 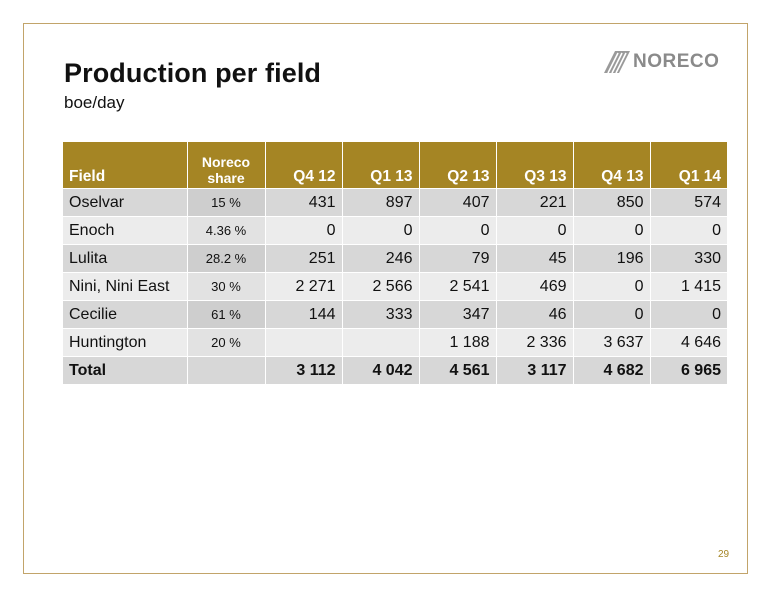 What do you see at coordinates (125, 314) in the screenshot?
I see `field-name: Cecilie` at bounding box center [125, 314].